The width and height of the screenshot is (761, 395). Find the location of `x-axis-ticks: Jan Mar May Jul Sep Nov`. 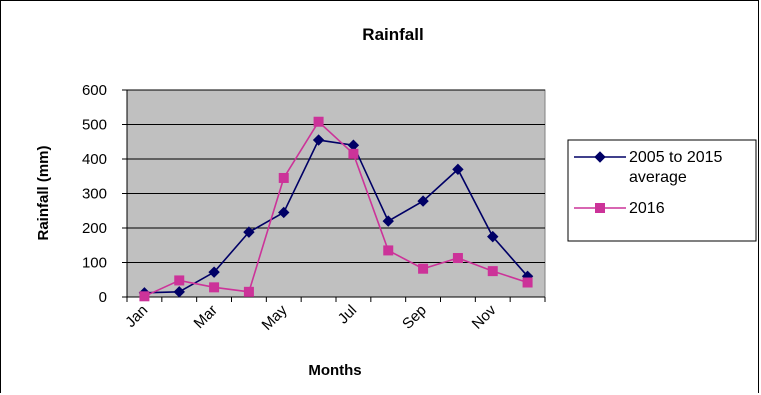

x-axis-ticks: Jan Mar May Jul Sep Nov is located at coordinates (334, 315).